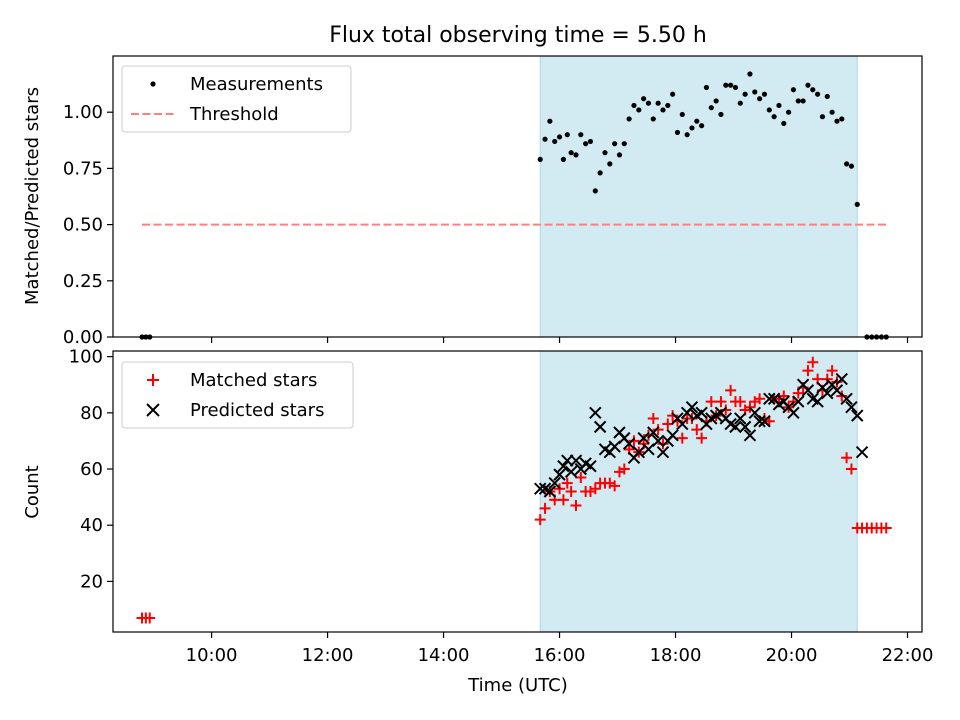 Image resolution: width=960 pixels, height=720 pixels. Describe the element at coordinates (153, 380) in the screenshot. I see `legend-matched-marker` at that location.